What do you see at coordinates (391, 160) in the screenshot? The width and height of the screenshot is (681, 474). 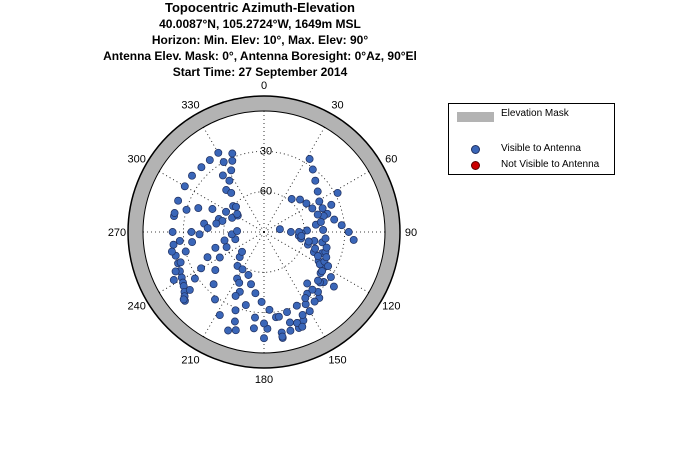 I see `azimuth-tick-label: 60` at bounding box center [391, 160].